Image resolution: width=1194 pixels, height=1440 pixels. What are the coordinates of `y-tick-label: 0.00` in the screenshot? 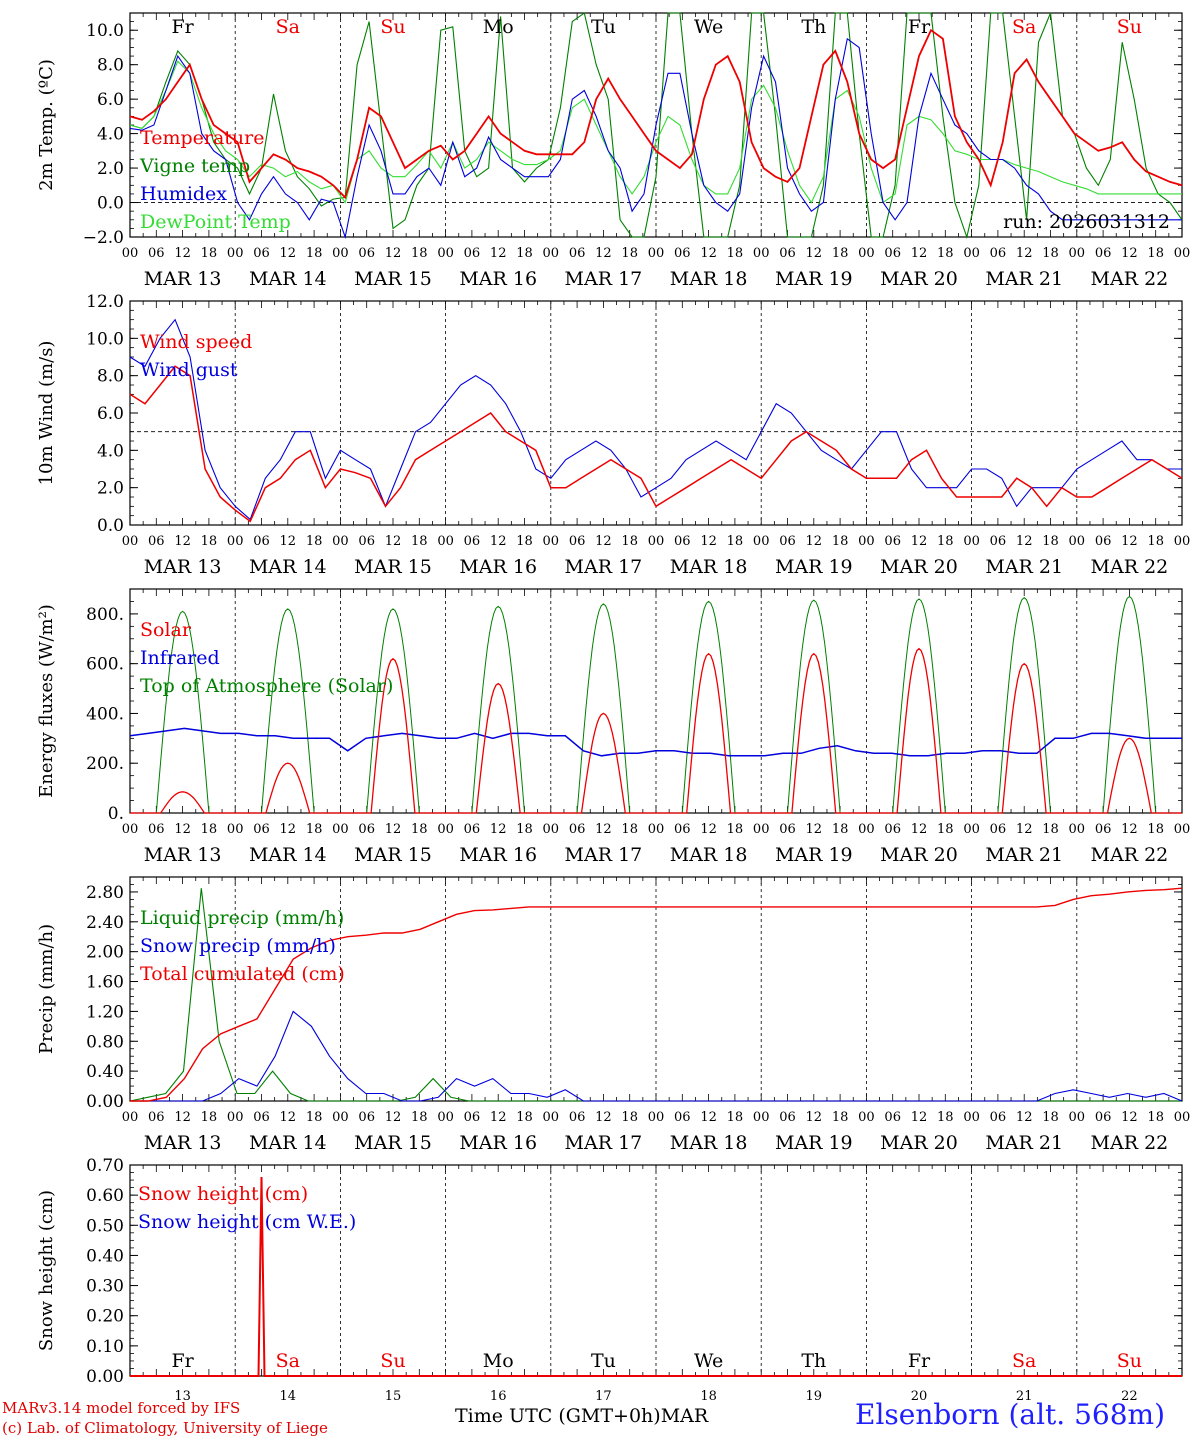 It's located at (105, 1102).